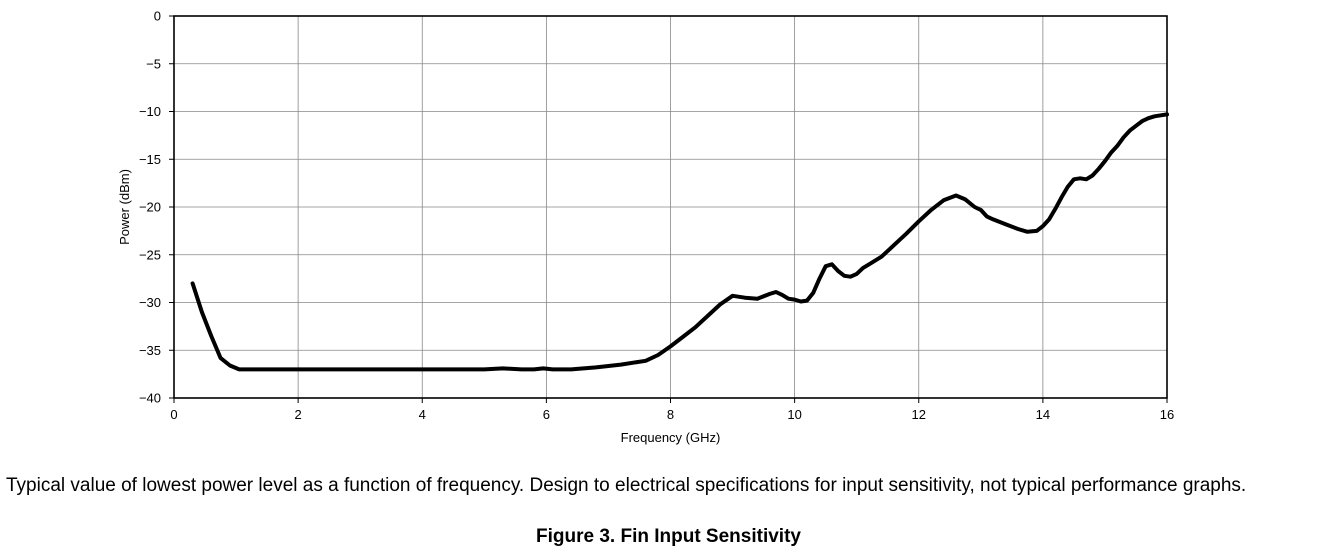  I want to click on x-axis-title: Frequency (GHz), so click(671, 437).